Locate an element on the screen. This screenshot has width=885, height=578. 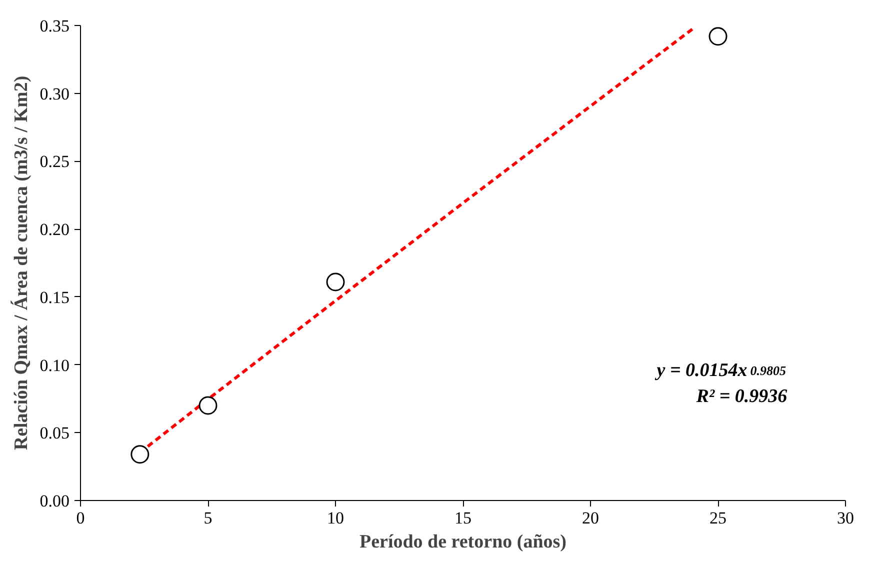
x-tick-label: 15 is located at coordinates (463, 518).